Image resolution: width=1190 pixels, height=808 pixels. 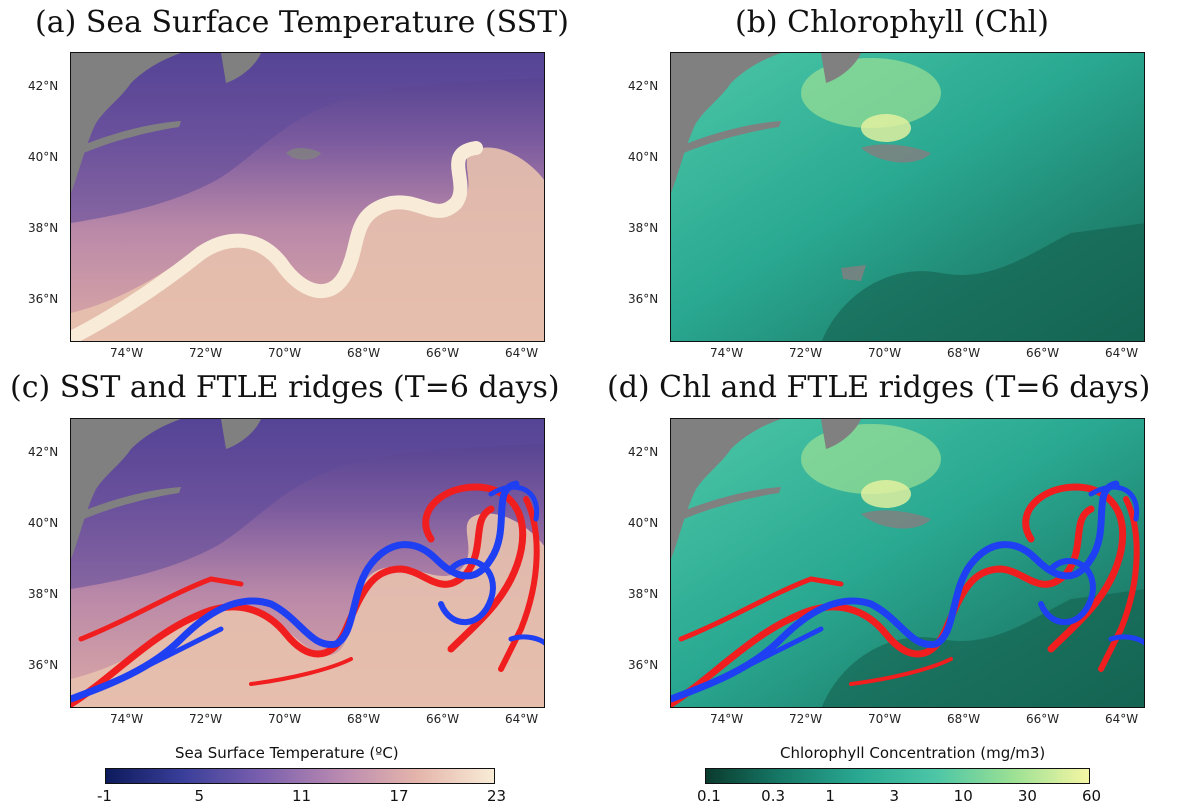 I want to click on chl-colorbar-tick: 0.1, so click(x=709, y=796).